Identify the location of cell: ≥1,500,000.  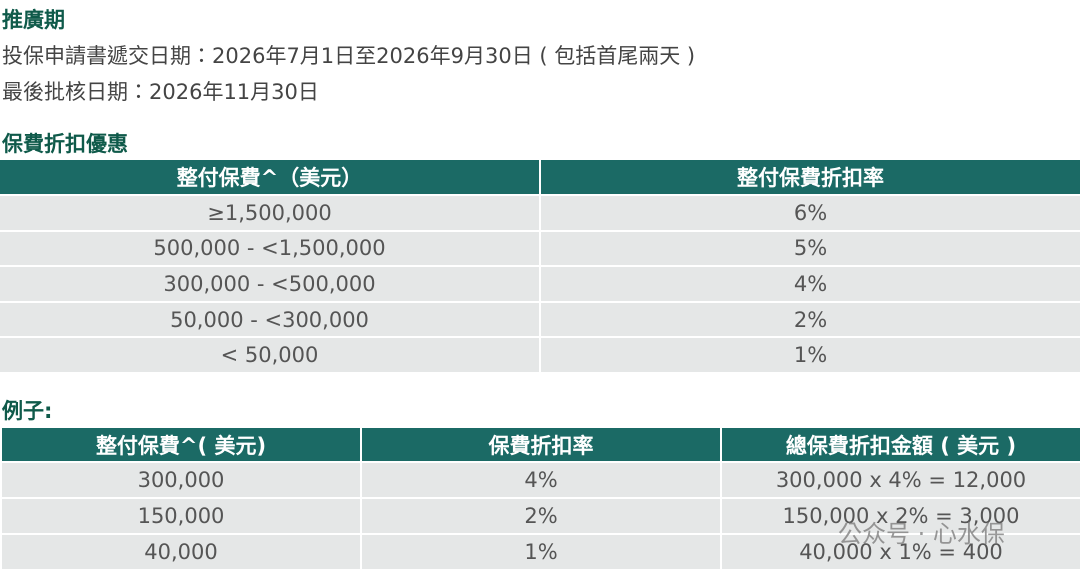
(269, 213).